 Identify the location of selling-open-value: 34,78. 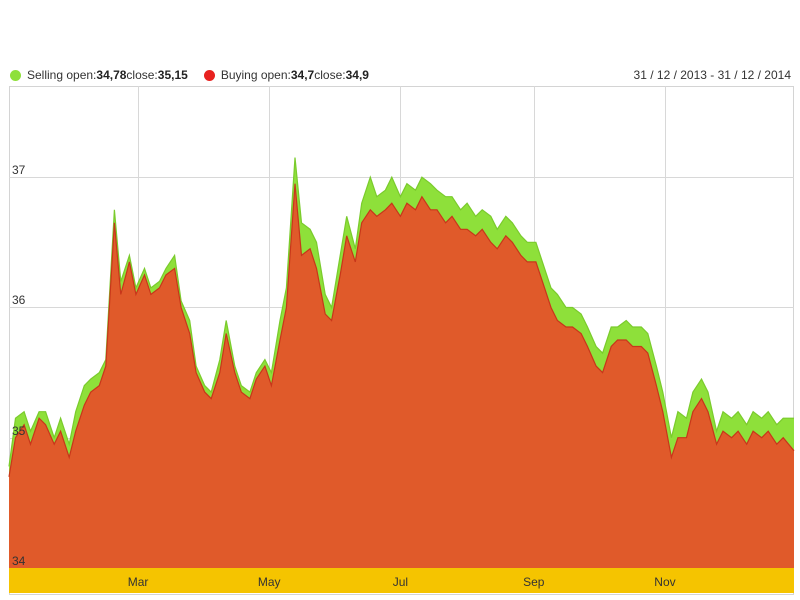
(111, 75).